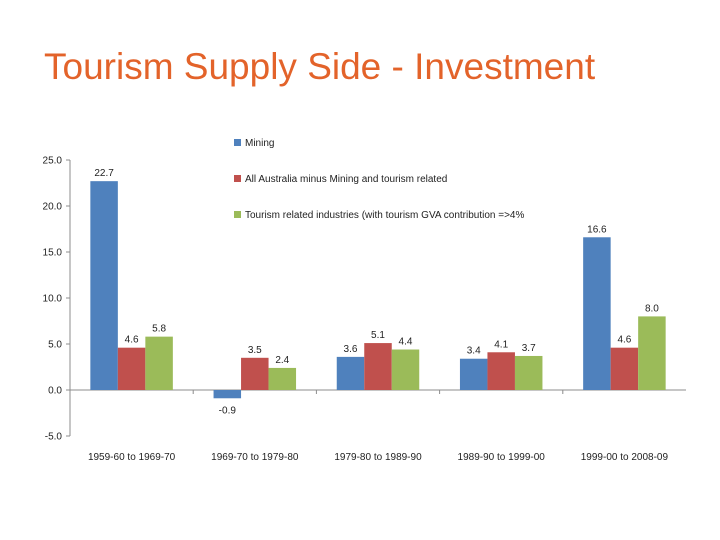 The width and height of the screenshot is (720, 540). What do you see at coordinates (259, 143) in the screenshot?
I see `legend-label: Mining` at bounding box center [259, 143].